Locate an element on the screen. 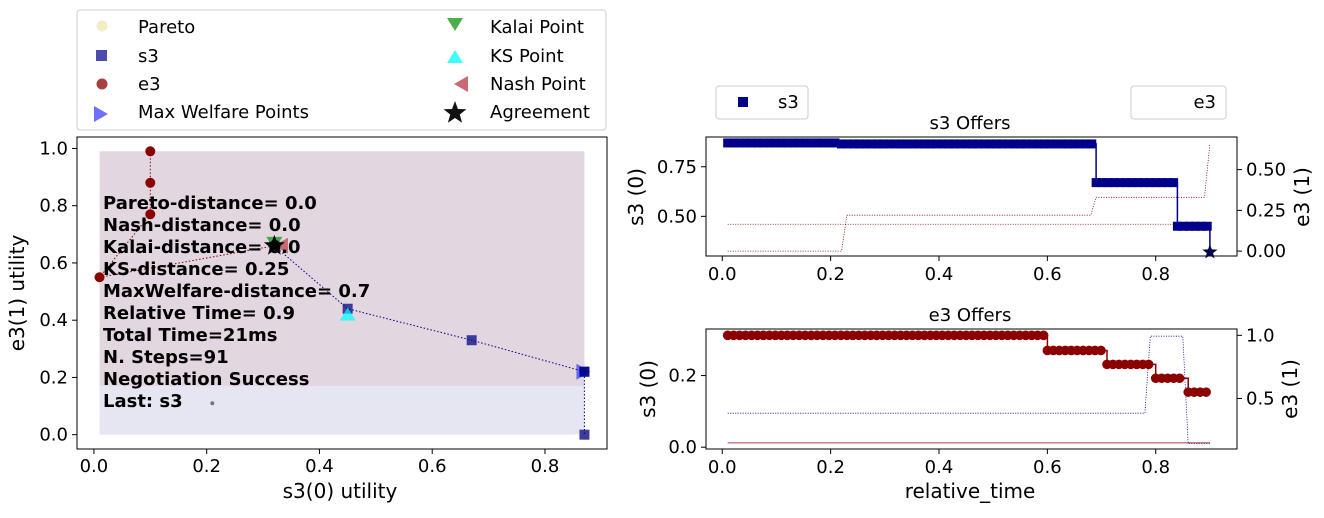  e3-offers-axes-frame is located at coordinates (971, 389).